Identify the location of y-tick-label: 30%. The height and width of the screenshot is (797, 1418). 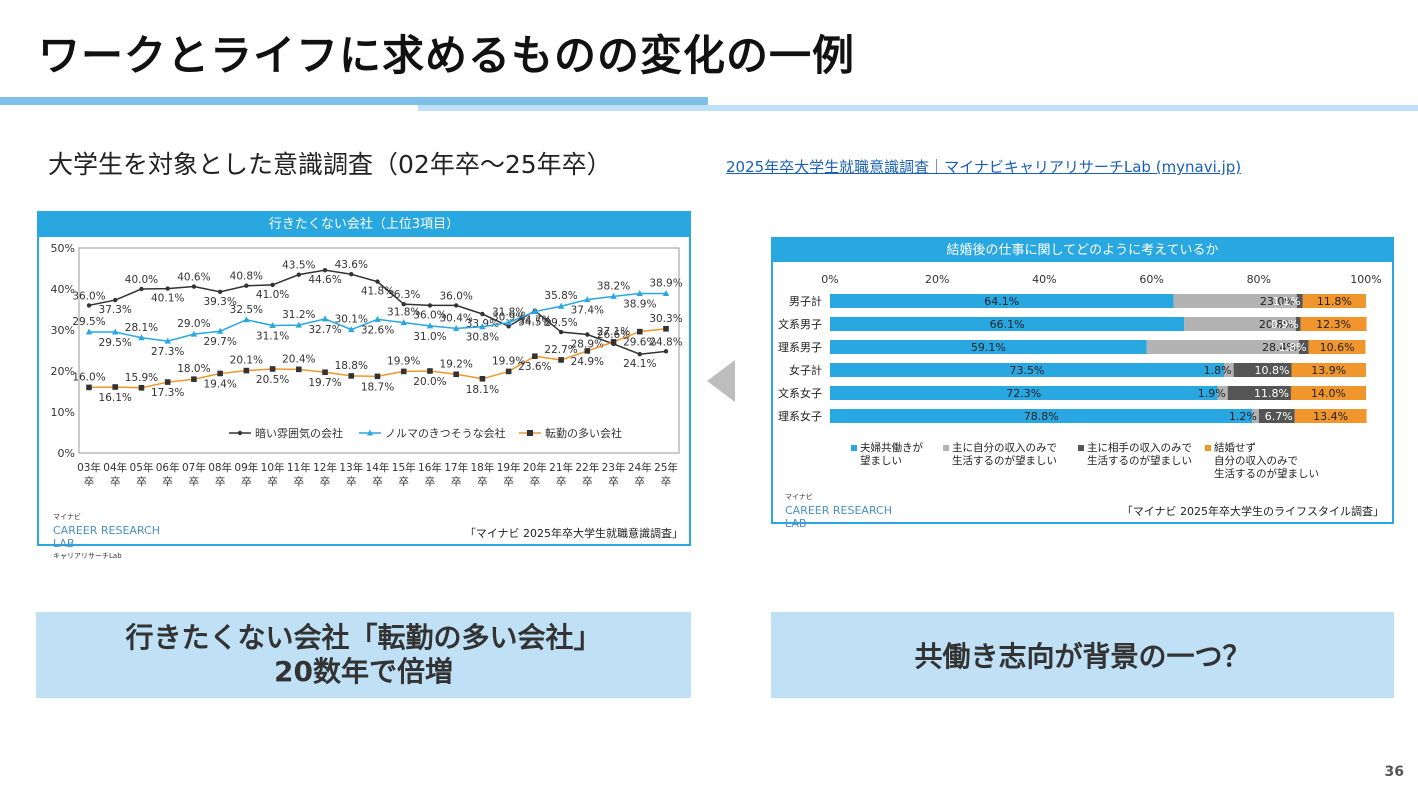
(63, 330).